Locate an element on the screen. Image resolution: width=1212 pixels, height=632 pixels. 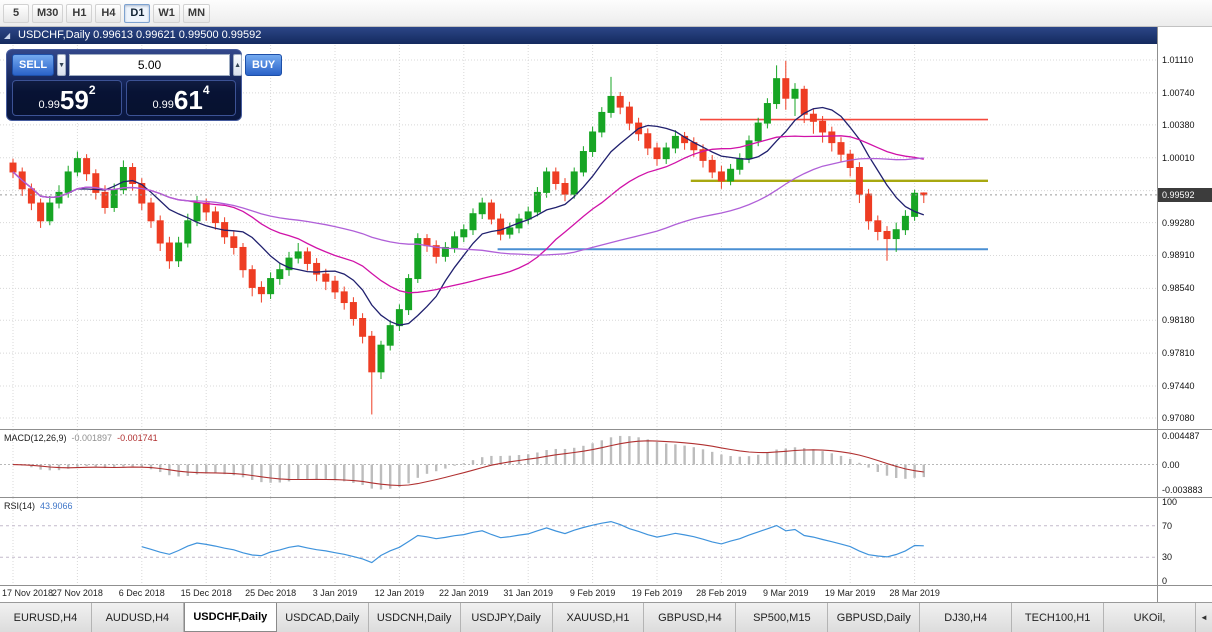
buy-button: BUY is located at coordinates (264, 65).